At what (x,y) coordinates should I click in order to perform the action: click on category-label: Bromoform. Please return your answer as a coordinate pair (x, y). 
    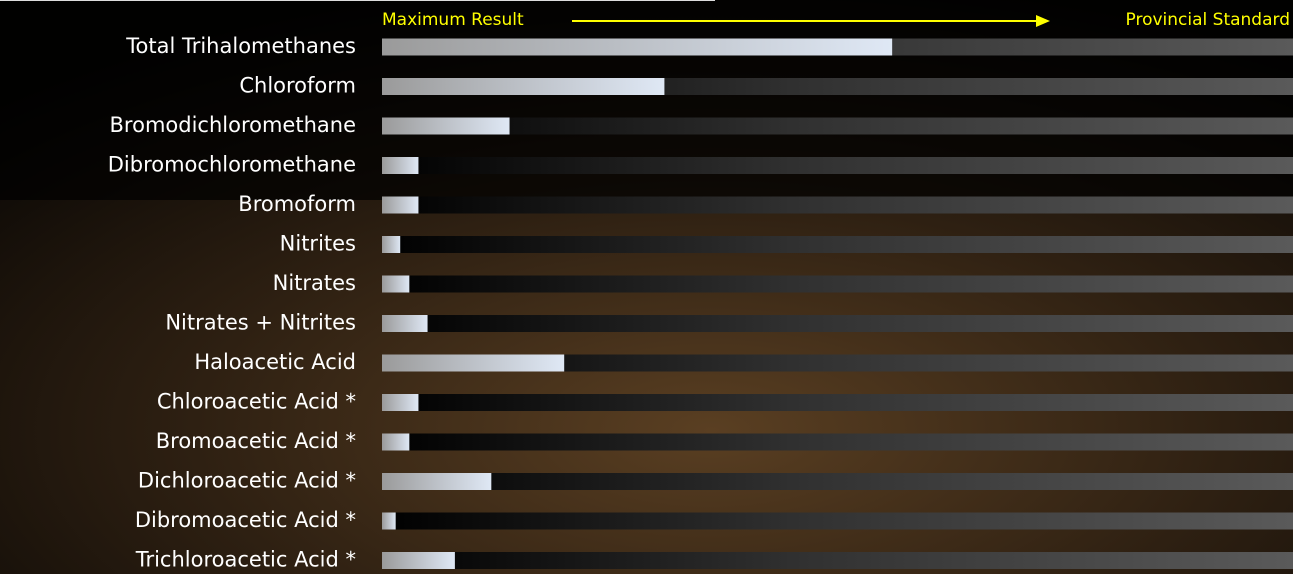
    Looking at the image, I should click on (297, 204).